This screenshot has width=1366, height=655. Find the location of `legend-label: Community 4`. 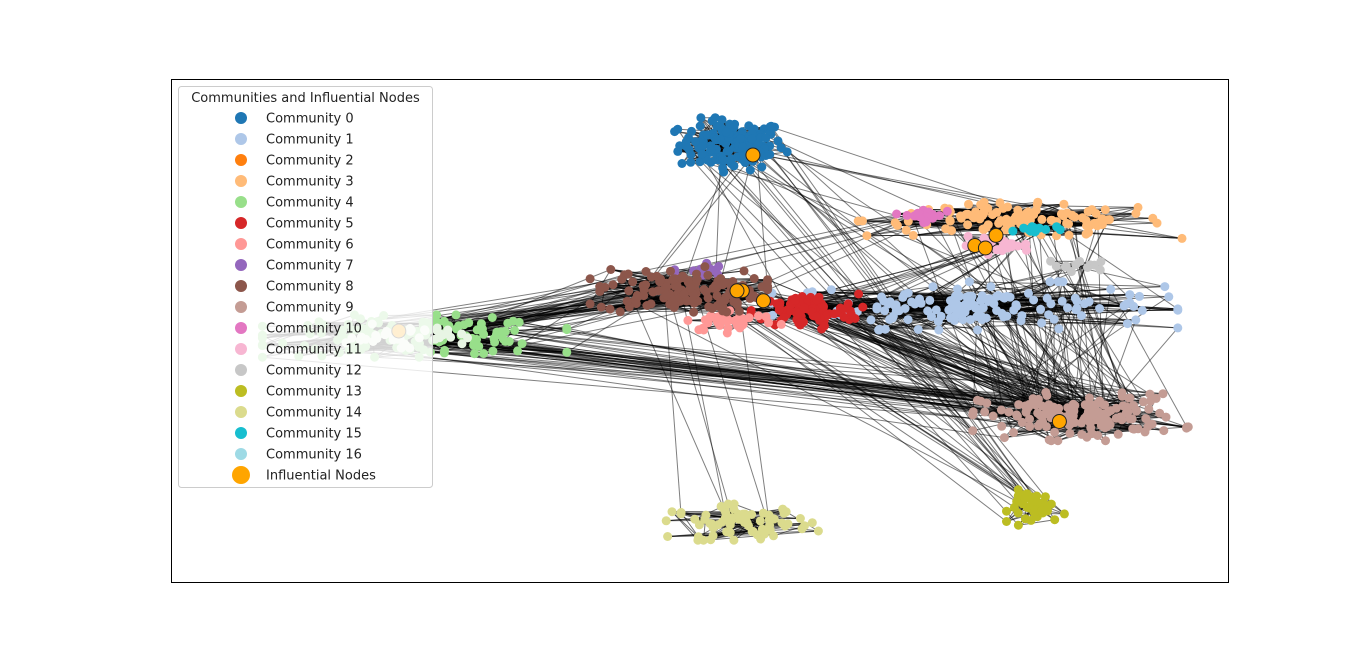

legend-label: Community 4 is located at coordinates (310, 203).